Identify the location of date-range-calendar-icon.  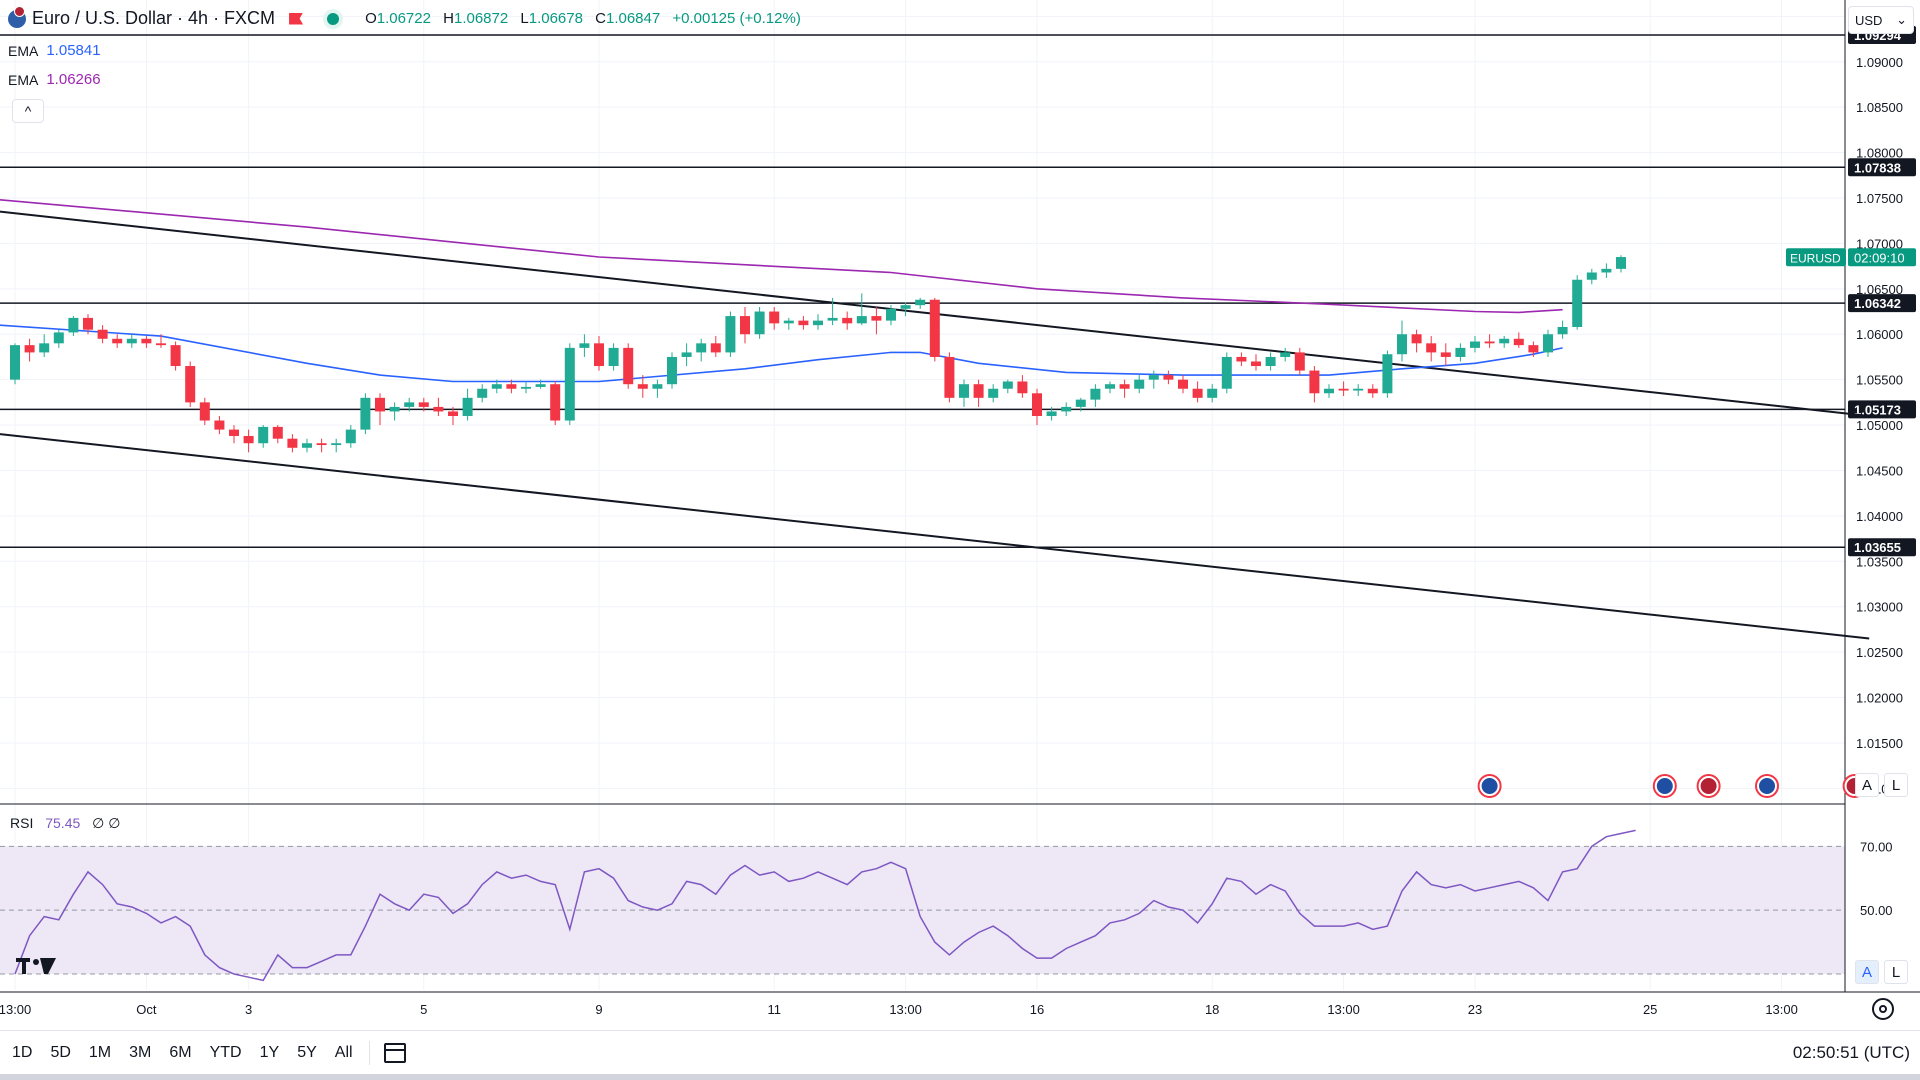
(394, 1052).